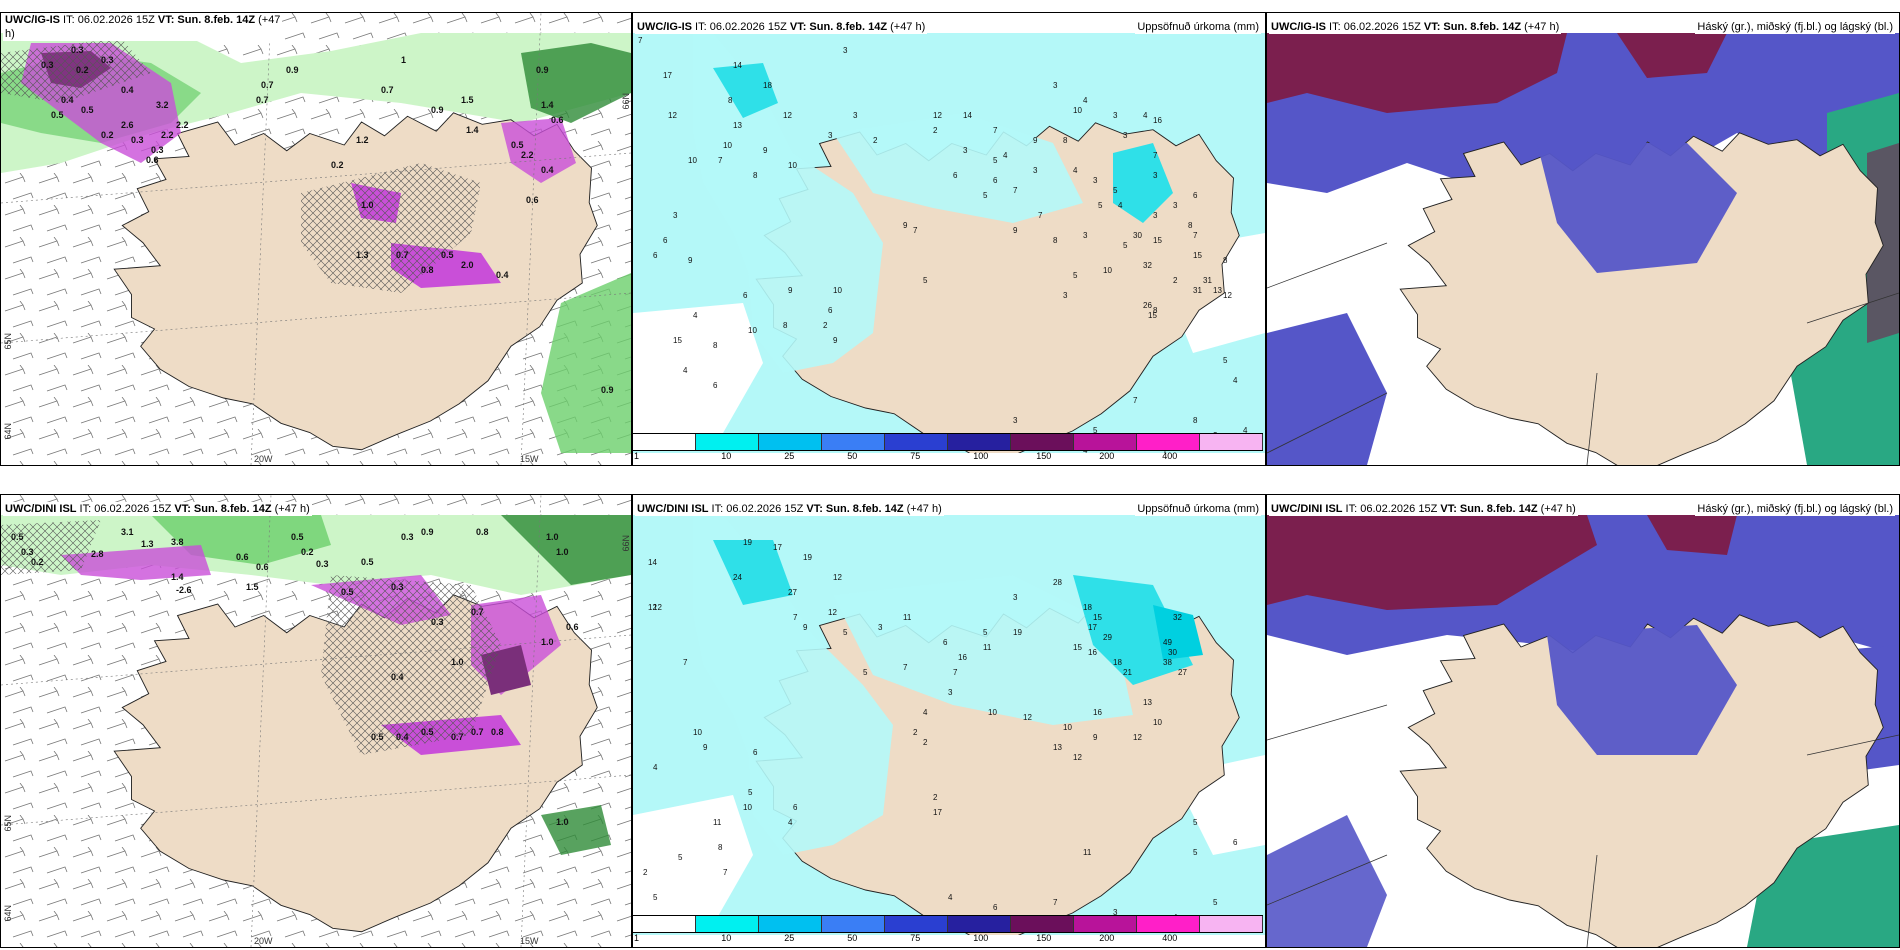 This screenshot has width=1900, height=950. Describe the element at coordinates (529, 941) in the screenshot. I see `lon-label: 15W` at that location.